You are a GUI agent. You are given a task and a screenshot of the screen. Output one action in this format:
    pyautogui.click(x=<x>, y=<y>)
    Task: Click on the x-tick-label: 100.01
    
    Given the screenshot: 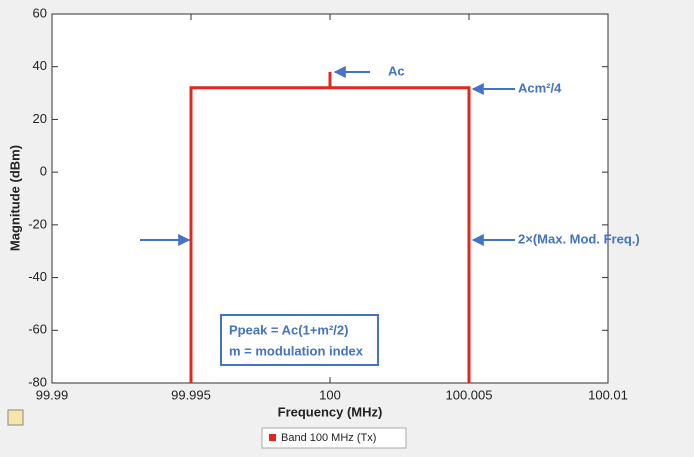 What is the action you would take?
    pyautogui.click(x=608, y=394)
    